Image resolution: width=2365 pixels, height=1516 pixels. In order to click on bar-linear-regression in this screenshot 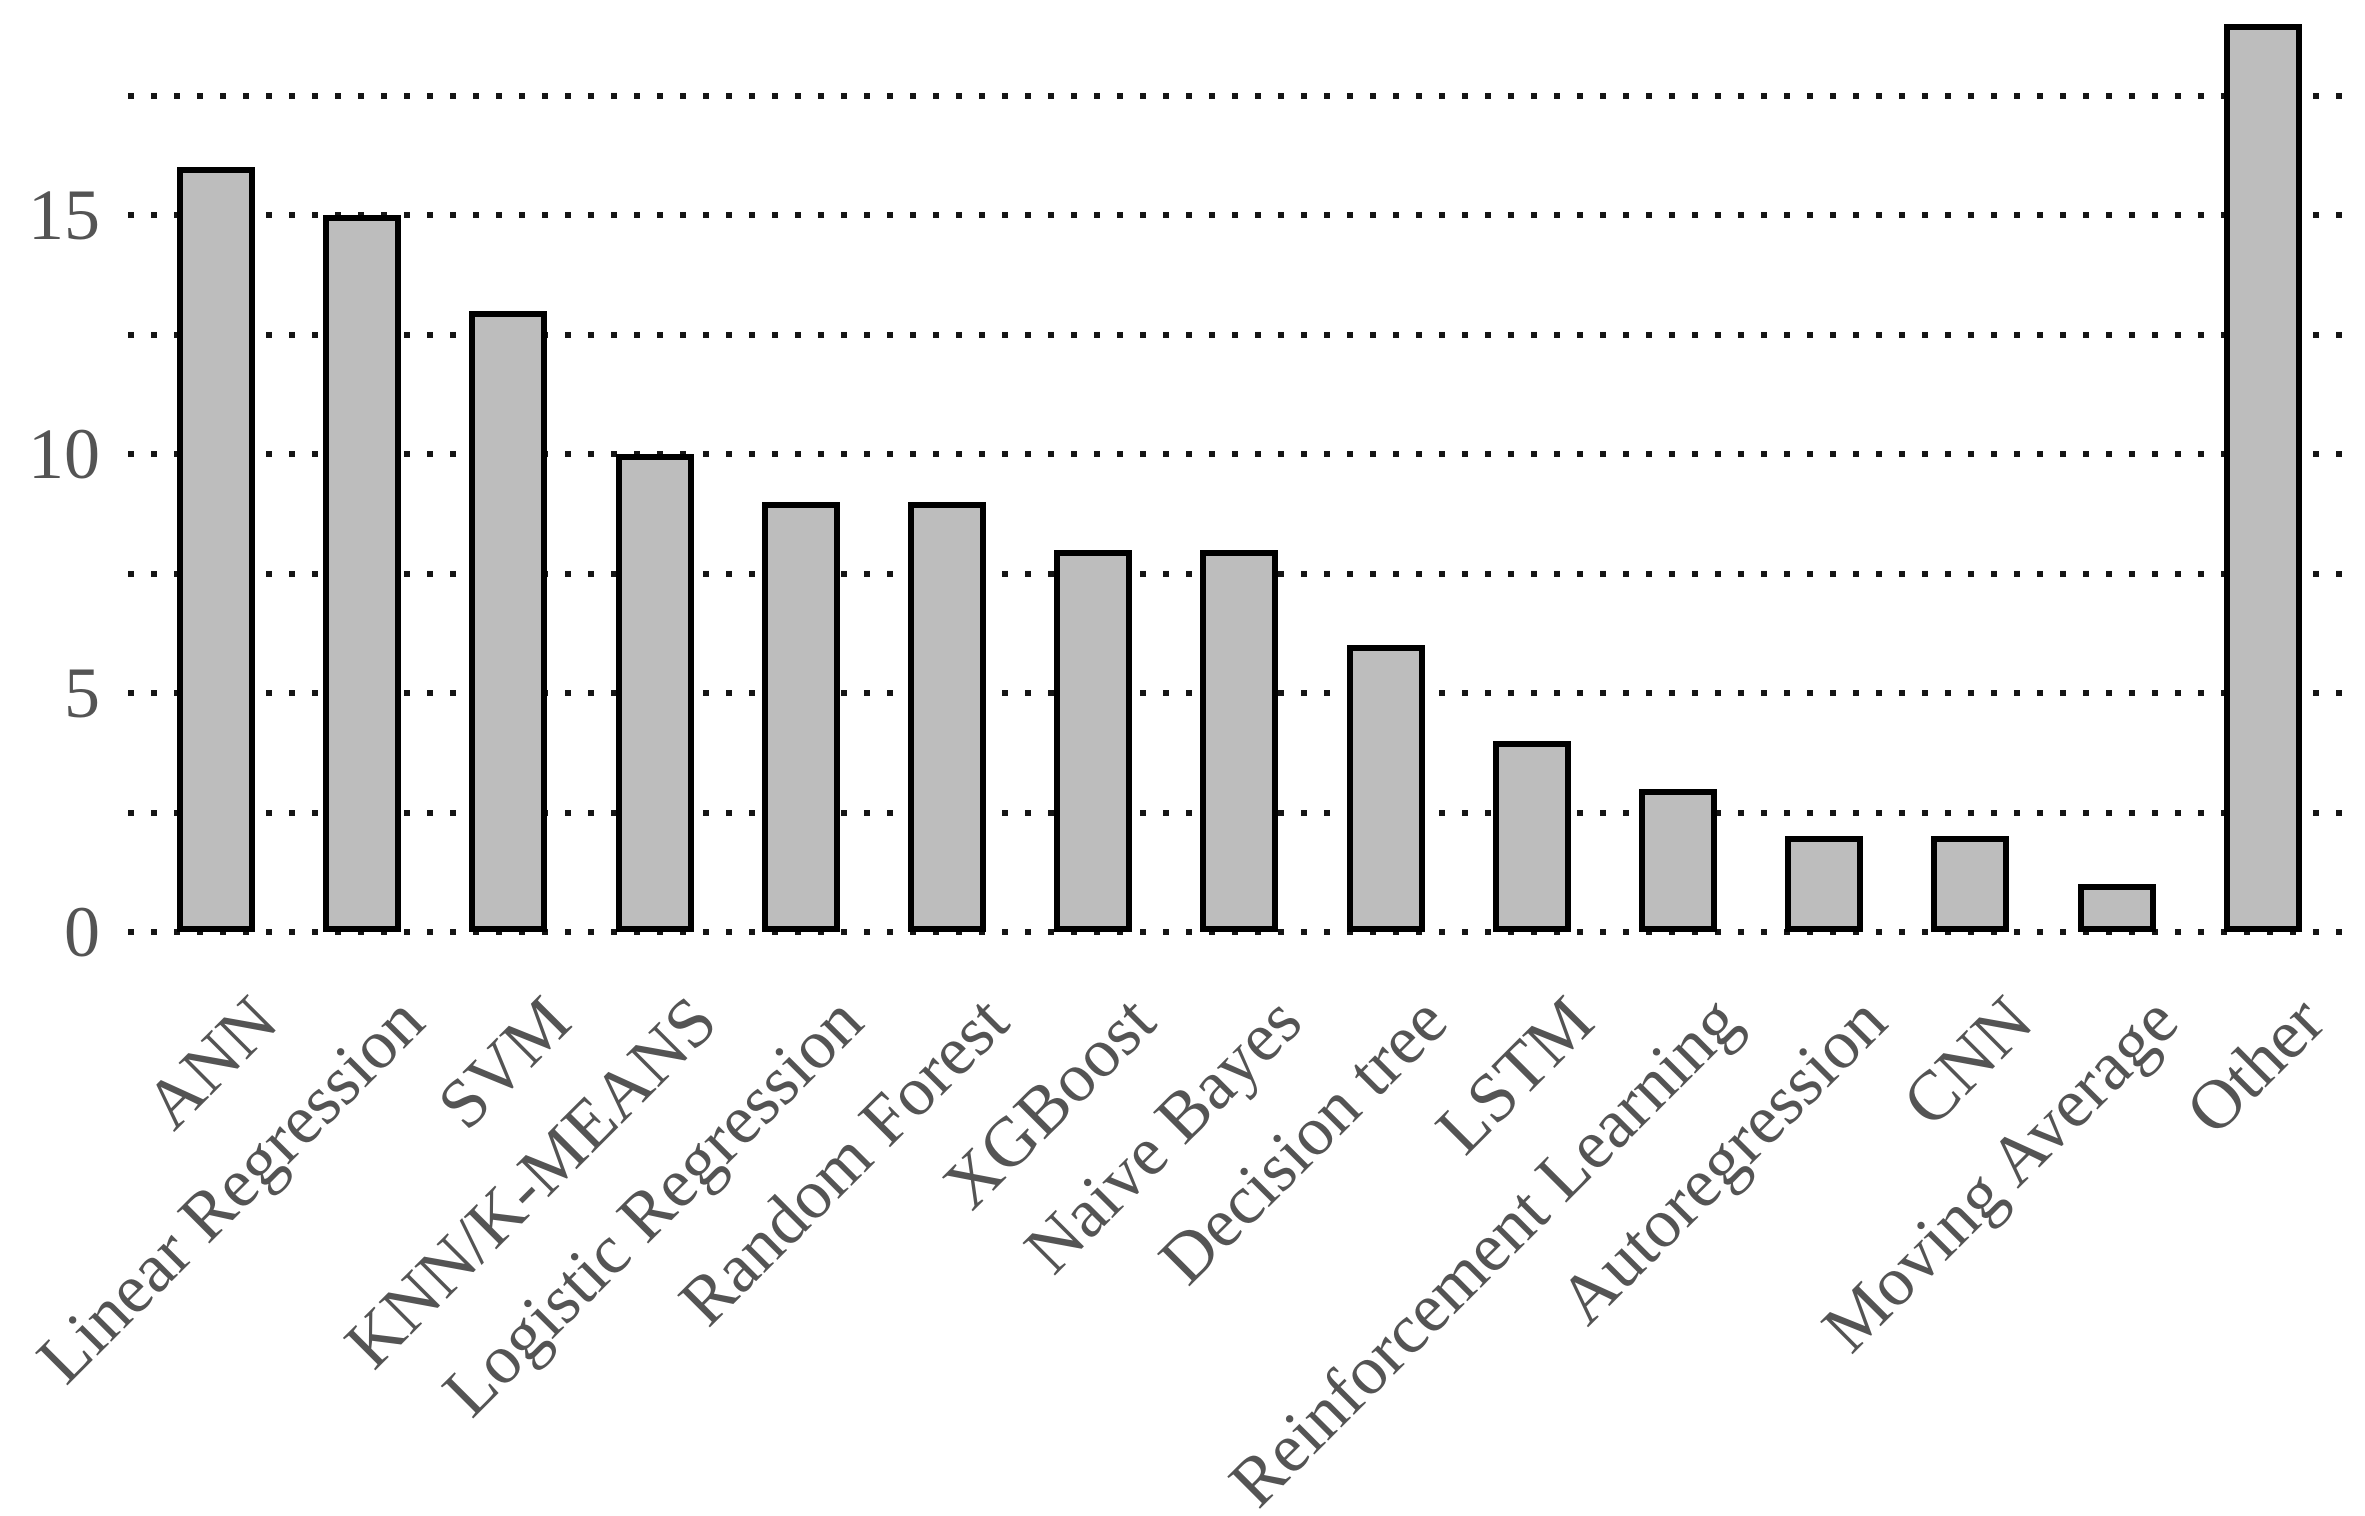, I will do `click(362, 573)`.